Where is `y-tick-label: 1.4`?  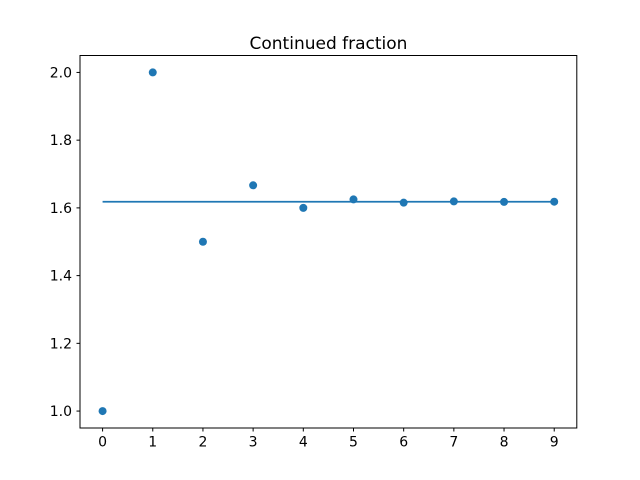 y-tick-label: 1.4 is located at coordinates (61, 277).